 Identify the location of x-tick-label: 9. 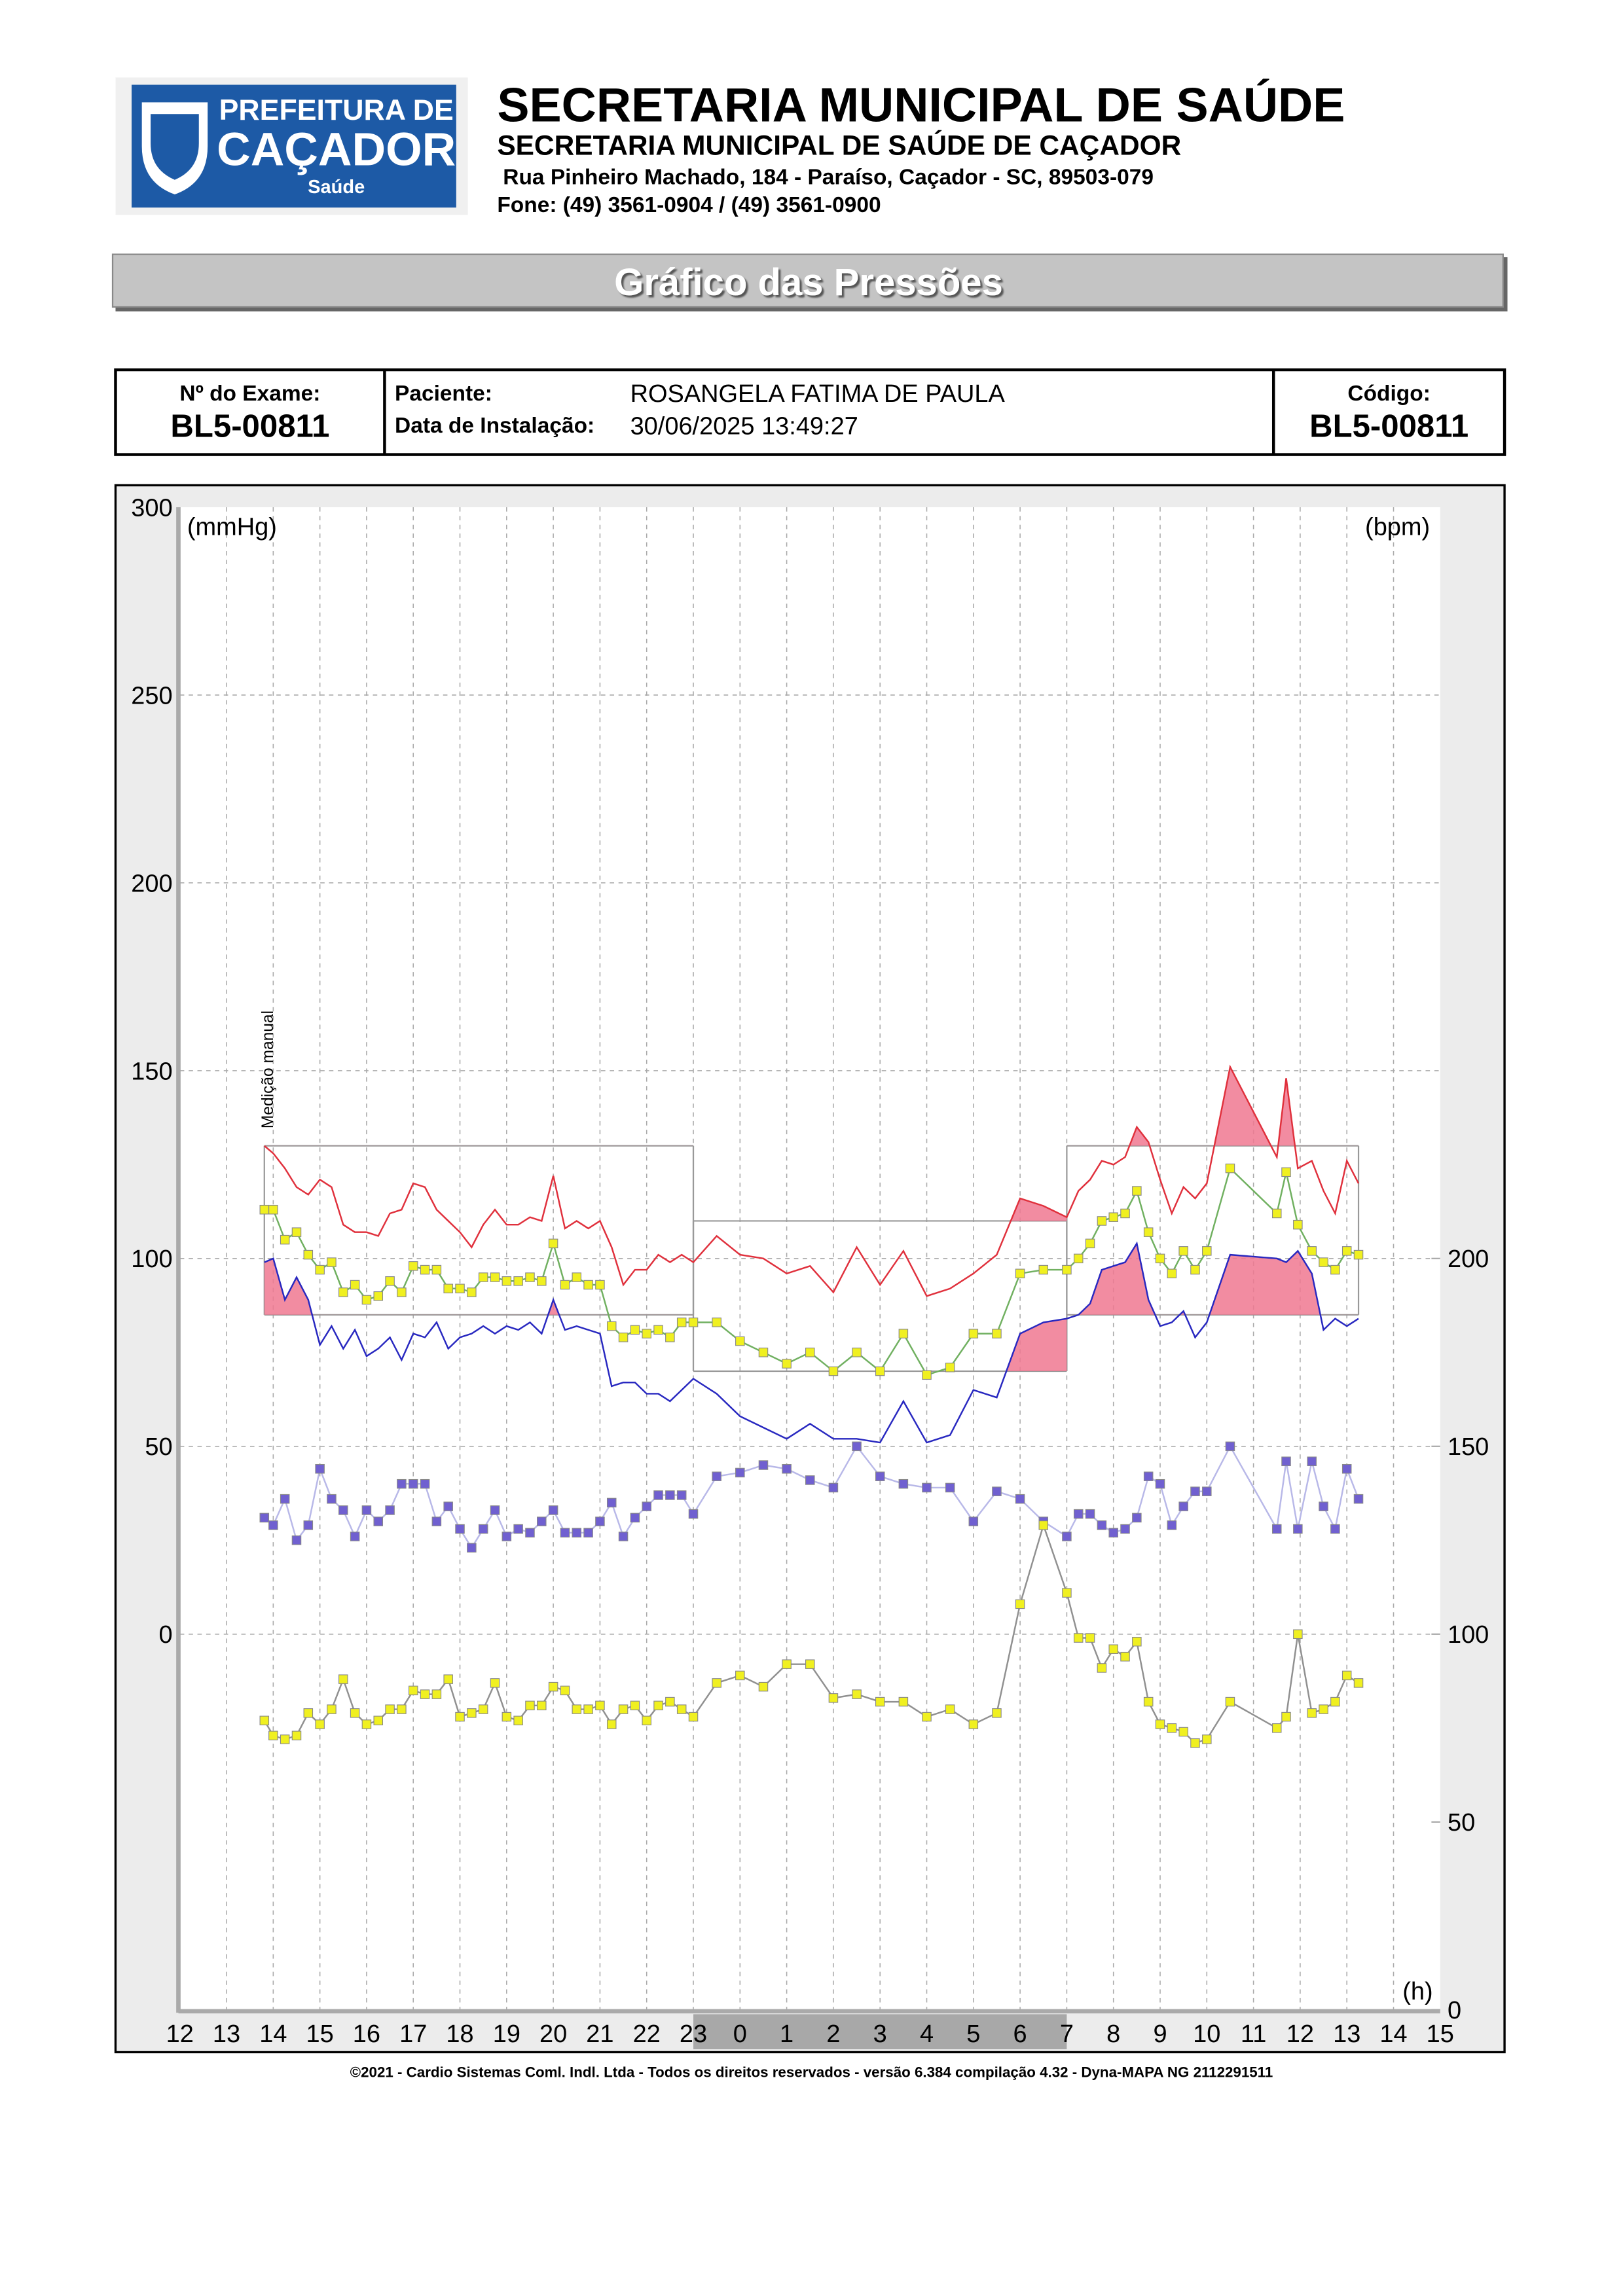
(1160, 2034).